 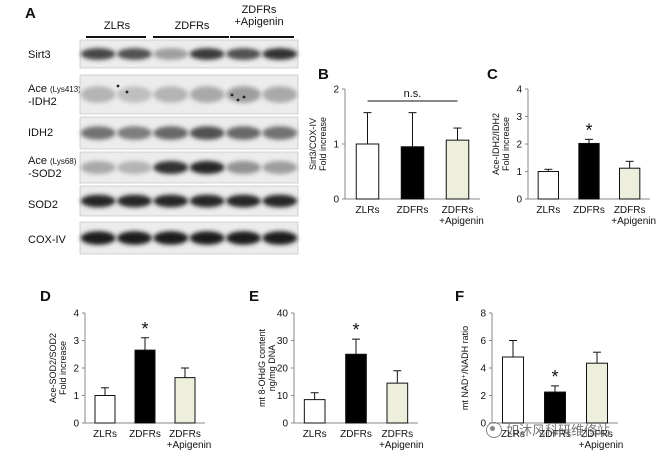 What do you see at coordinates (283, 396) in the screenshot?
I see `y-tick-label: 10` at bounding box center [283, 396].